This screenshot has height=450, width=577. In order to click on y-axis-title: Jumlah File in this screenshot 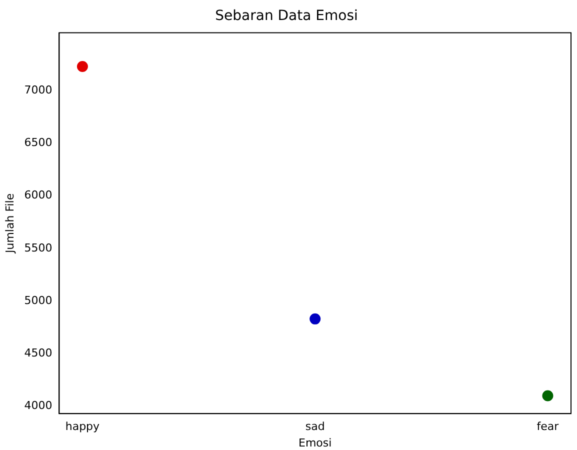, I will do `click(9, 223)`.